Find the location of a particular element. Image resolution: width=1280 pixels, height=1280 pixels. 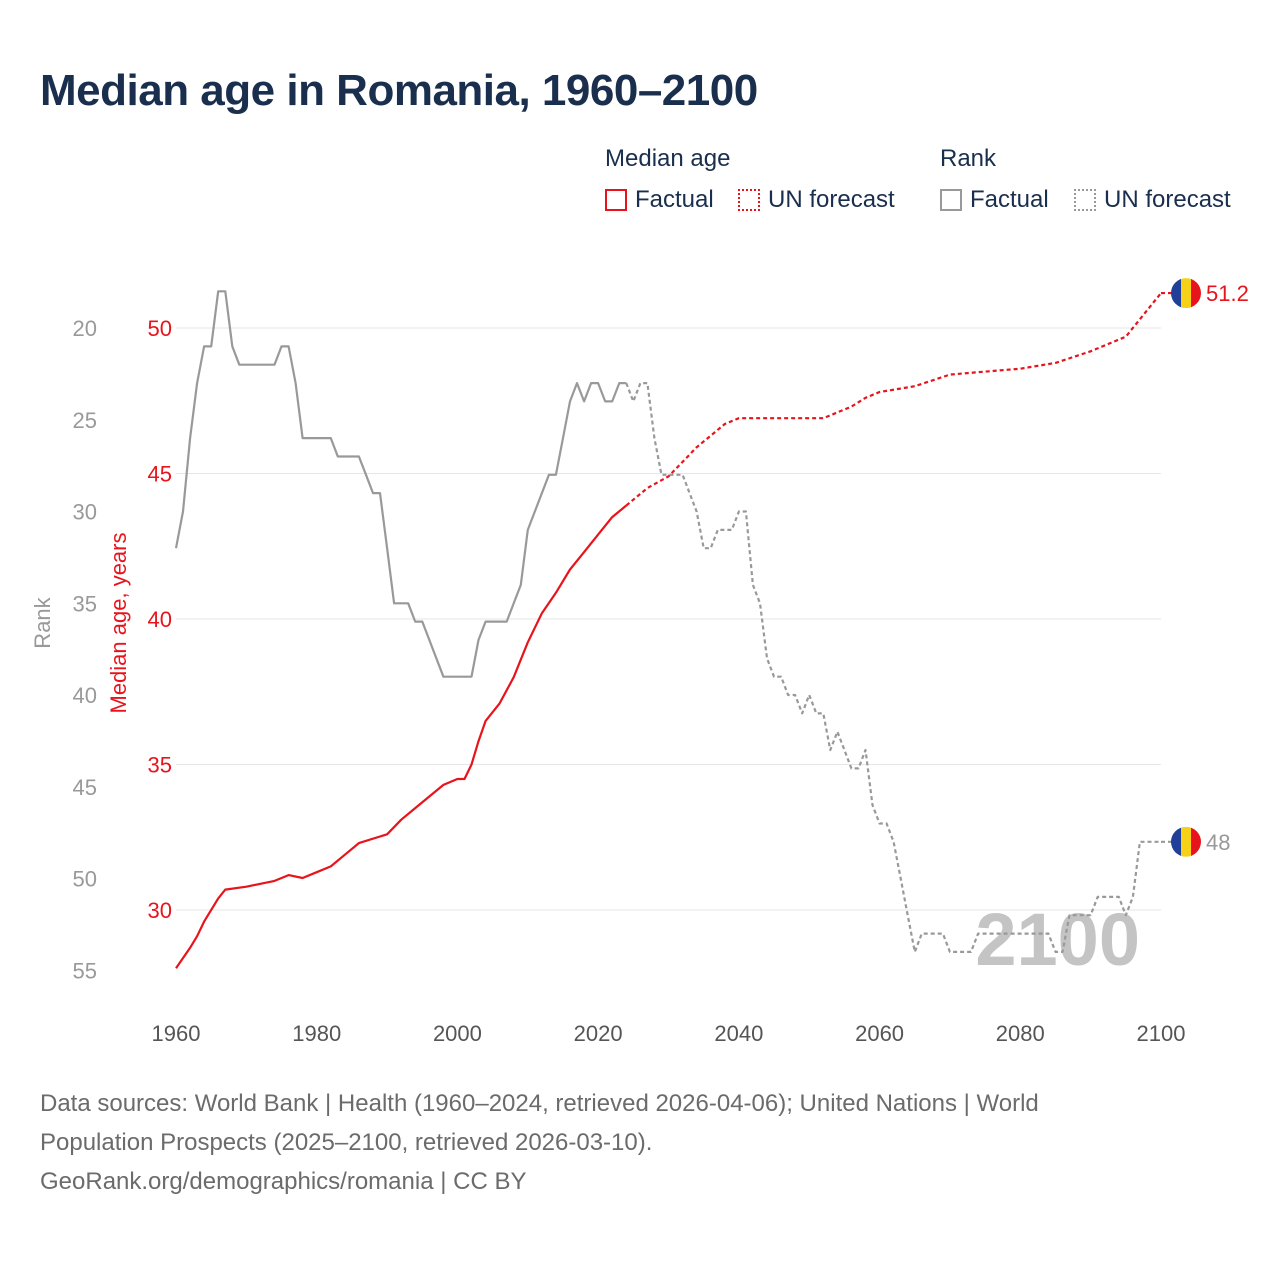

legend-swatch-rank-forecast is located at coordinates (1085, 200).